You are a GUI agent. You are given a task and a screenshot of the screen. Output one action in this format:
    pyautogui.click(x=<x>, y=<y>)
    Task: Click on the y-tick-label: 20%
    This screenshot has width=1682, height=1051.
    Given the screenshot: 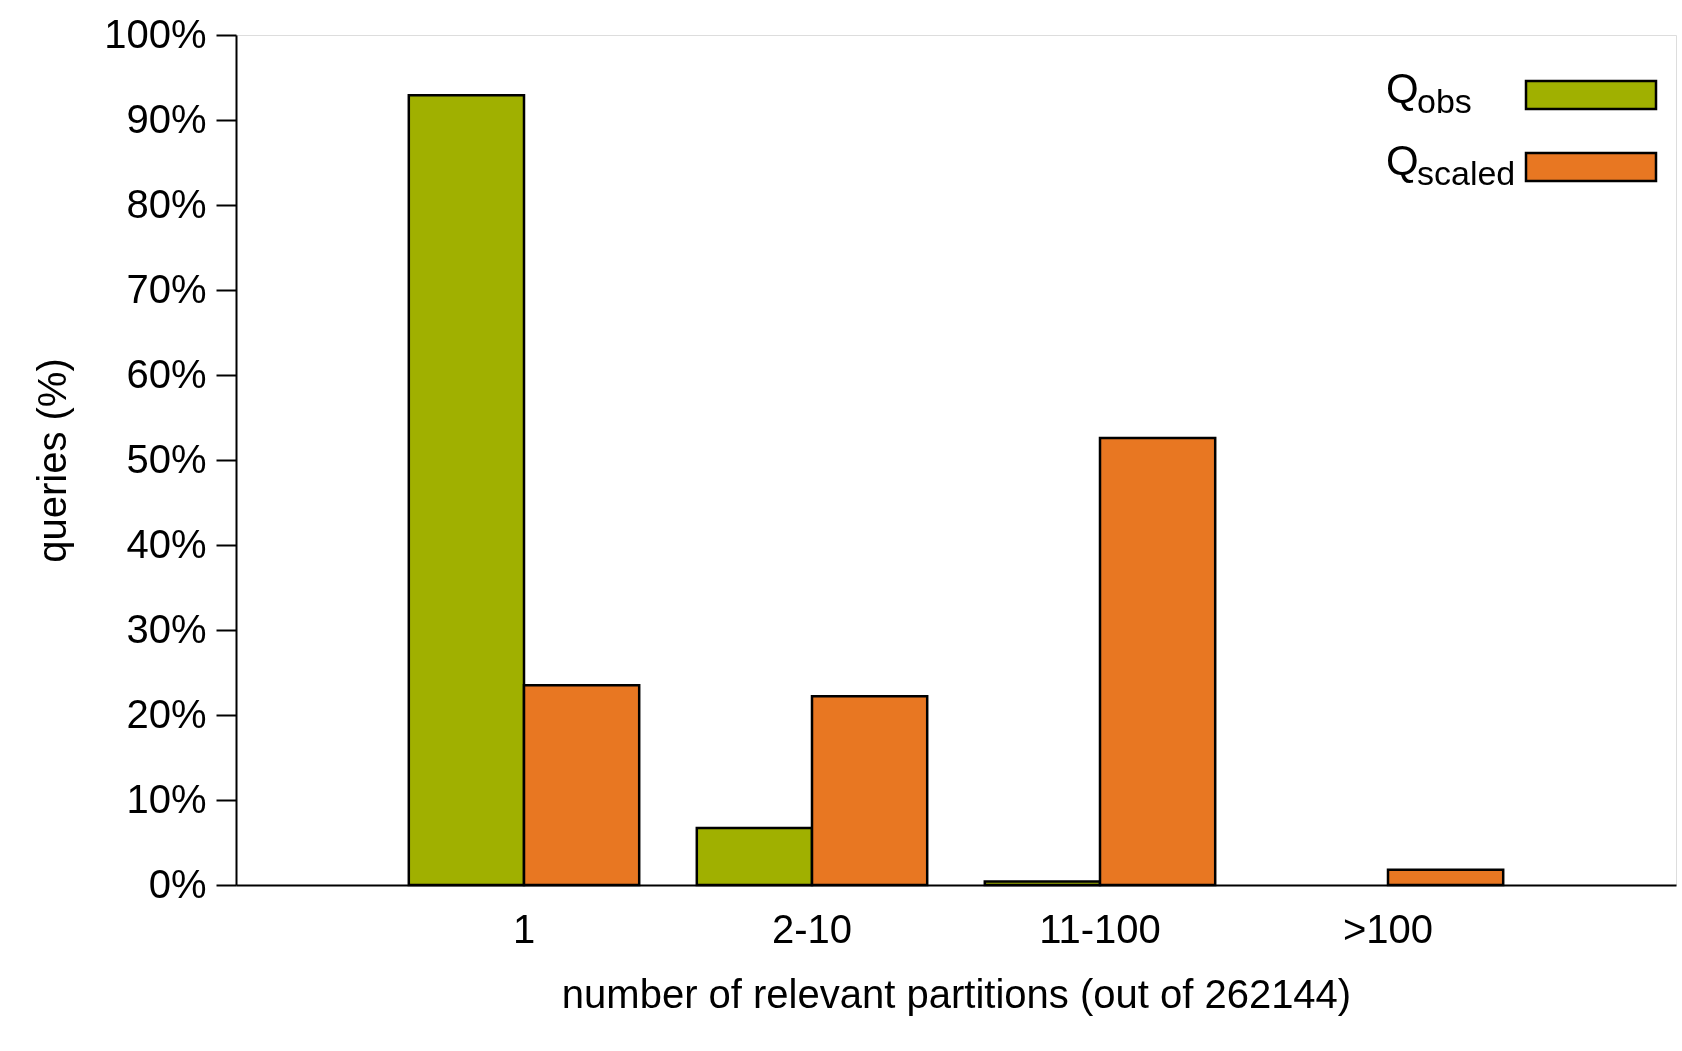 What is the action you would take?
    pyautogui.click(x=166, y=713)
    